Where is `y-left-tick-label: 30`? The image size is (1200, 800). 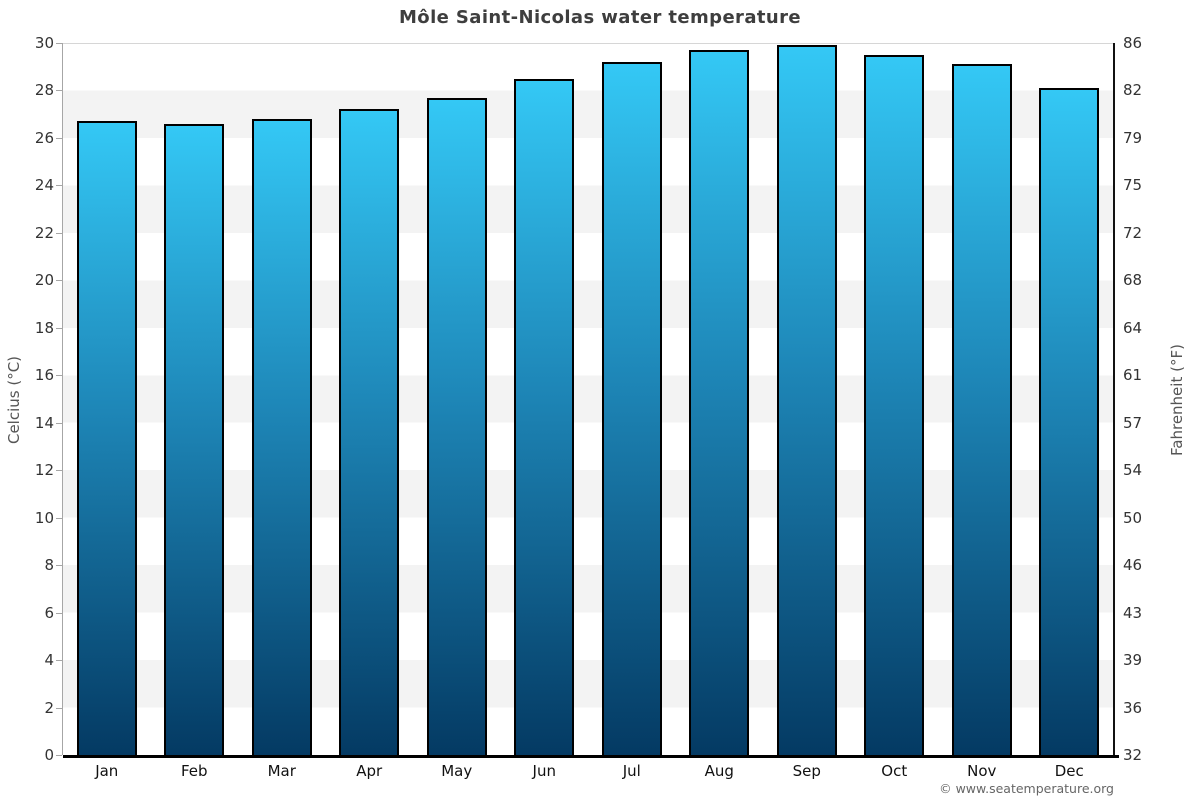 y-left-tick-label: 30 is located at coordinates (44, 43).